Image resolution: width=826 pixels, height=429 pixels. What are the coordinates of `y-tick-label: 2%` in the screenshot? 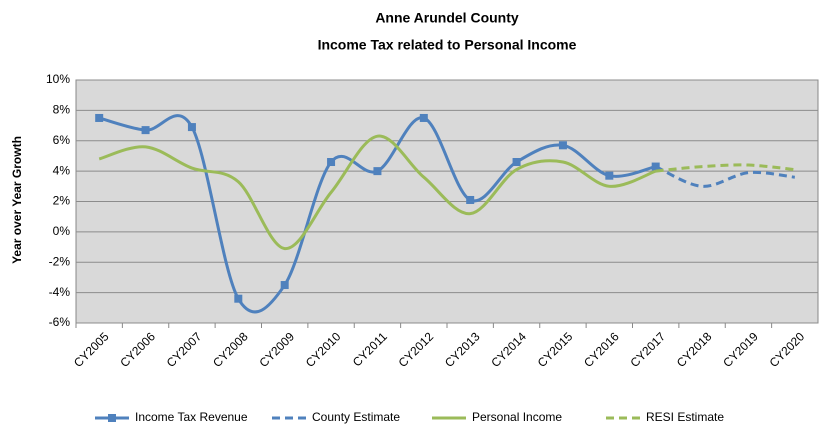 It's located at (62, 201).